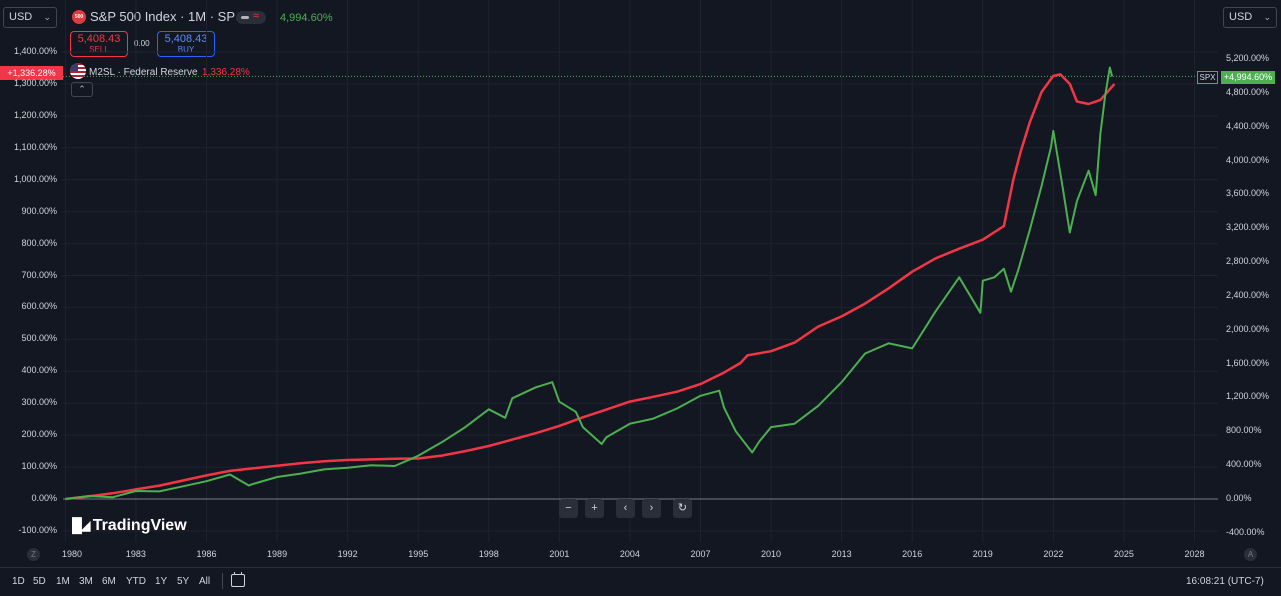  Describe the element at coordinates (1248, 227) in the screenshot. I see `y-right-tick-label: 3,200.00%` at that location.